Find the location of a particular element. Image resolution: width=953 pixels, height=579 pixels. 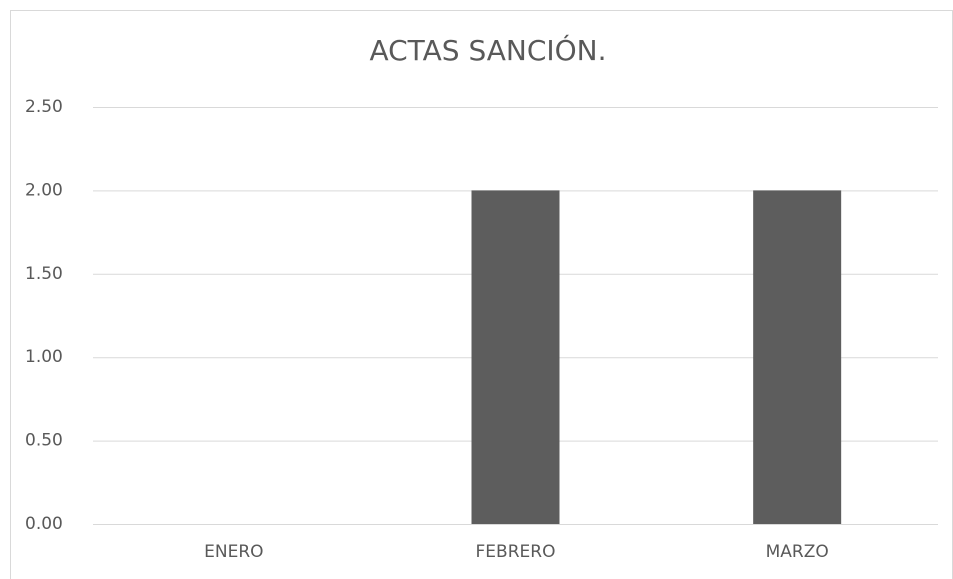

chart-title: ACTAS SANCIÓN. is located at coordinates (487, 50).